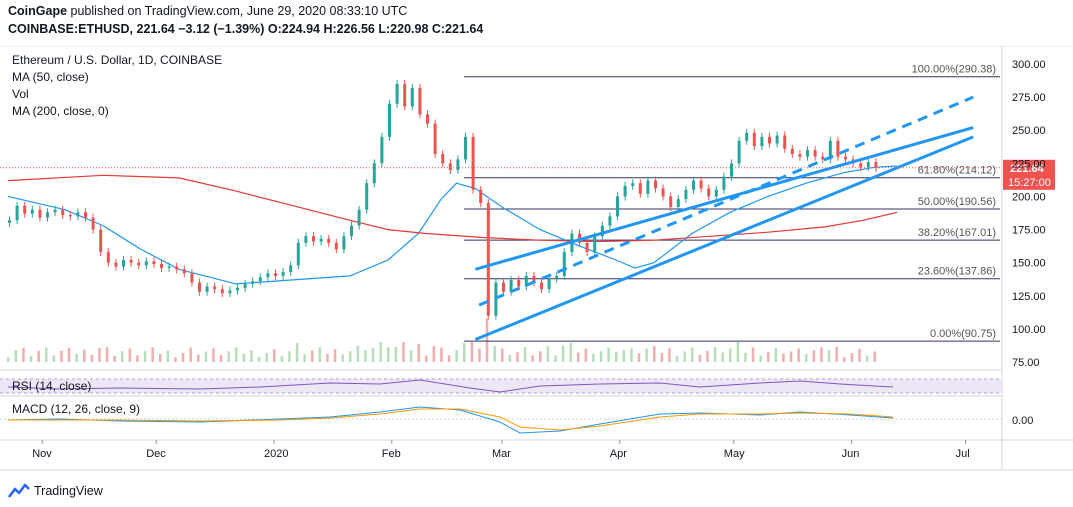  What do you see at coordinates (60, 111) in the screenshot?
I see `ma200-legend: MA (200, close, 0)` at bounding box center [60, 111].